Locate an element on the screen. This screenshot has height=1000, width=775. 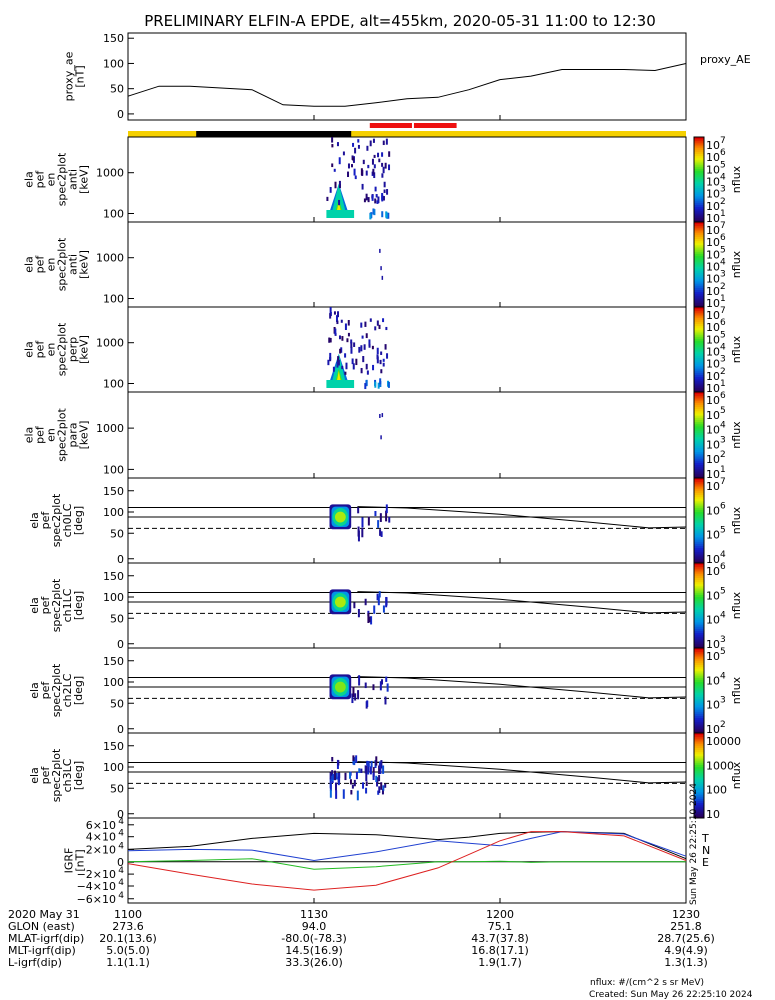
ephemeris-value: 1100 is located at coordinates (128, 914).